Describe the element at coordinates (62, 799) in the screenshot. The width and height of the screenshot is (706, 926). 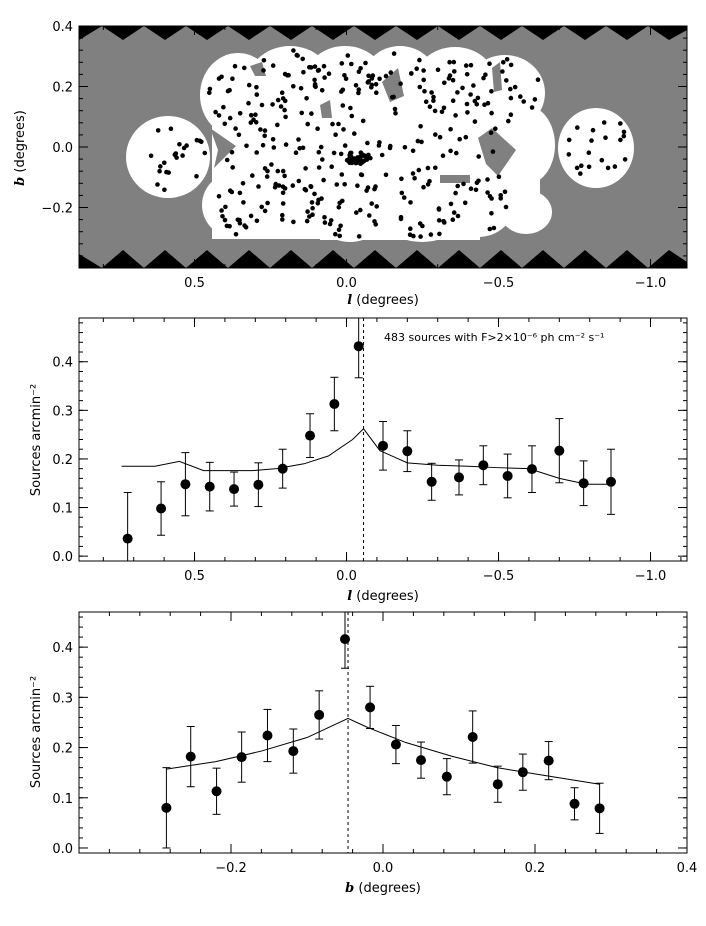
I see `b-profile-ytick-label: 0.1` at that location.